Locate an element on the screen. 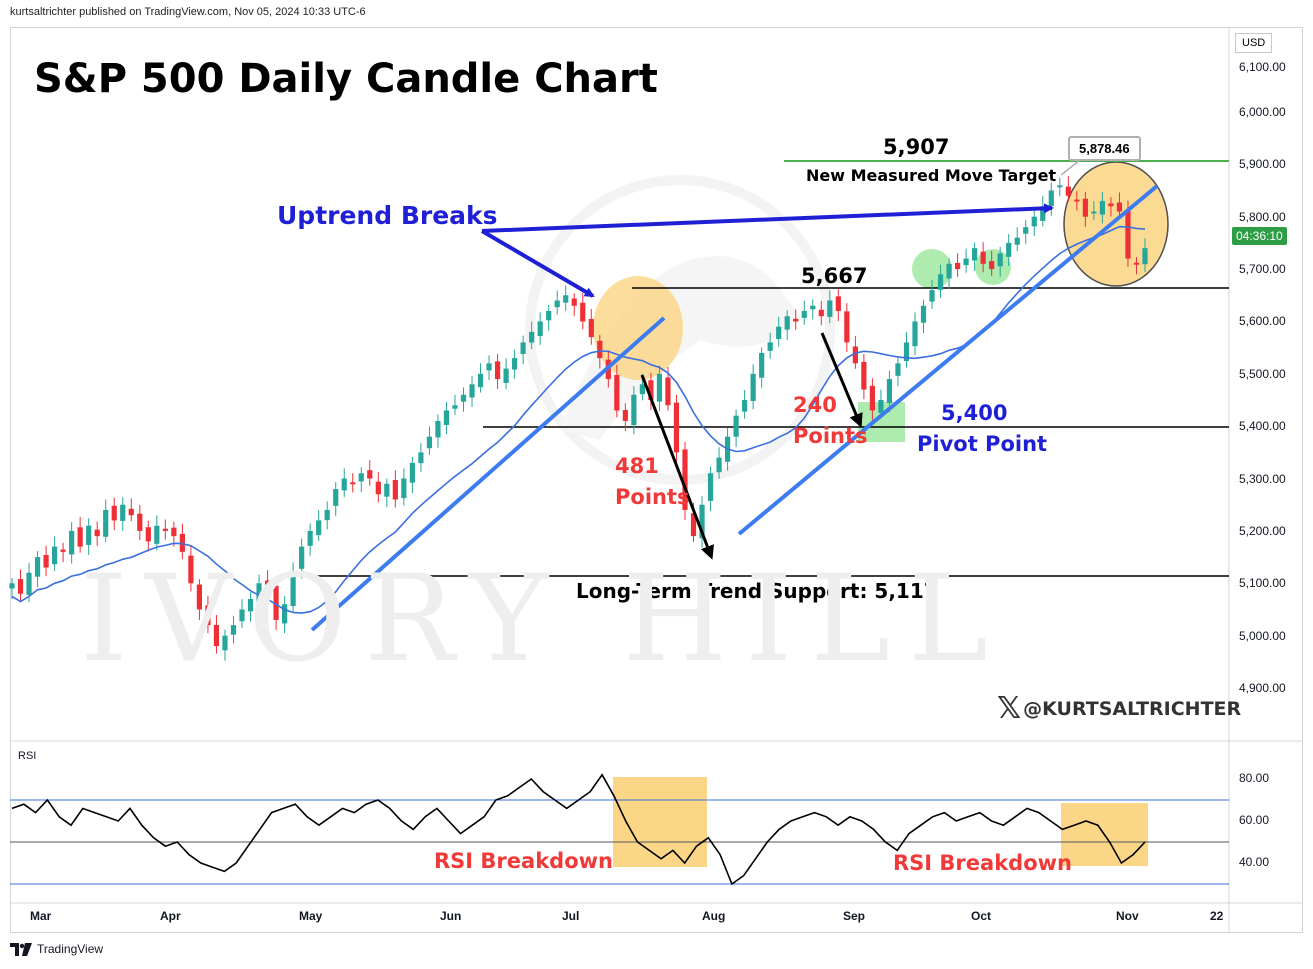 This screenshot has height=969, width=1313. price-tick-label: 6,000.00 is located at coordinates (1262, 112).